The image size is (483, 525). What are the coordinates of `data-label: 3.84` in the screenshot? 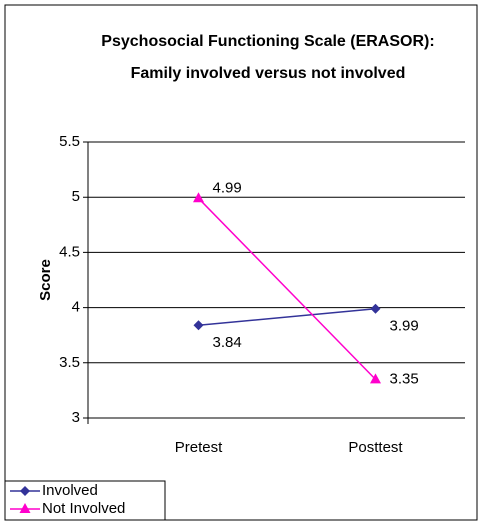 It's located at (227, 342).